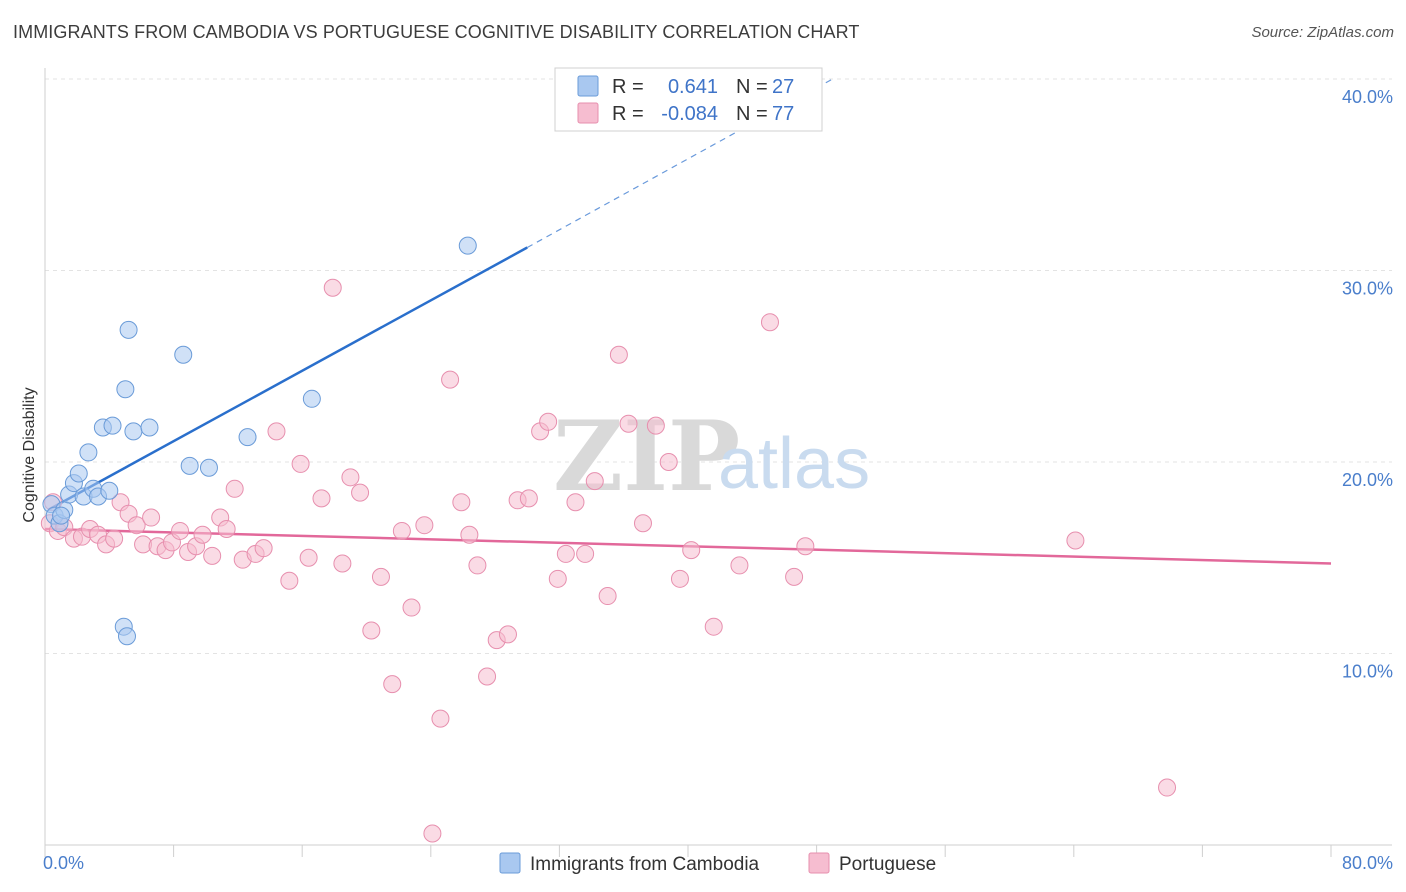 Image resolution: width=1406 pixels, height=892 pixels. What do you see at coordinates (887, 864) in the screenshot?
I see `bottom-legend-label-portuguese: Portuguese` at bounding box center [887, 864].